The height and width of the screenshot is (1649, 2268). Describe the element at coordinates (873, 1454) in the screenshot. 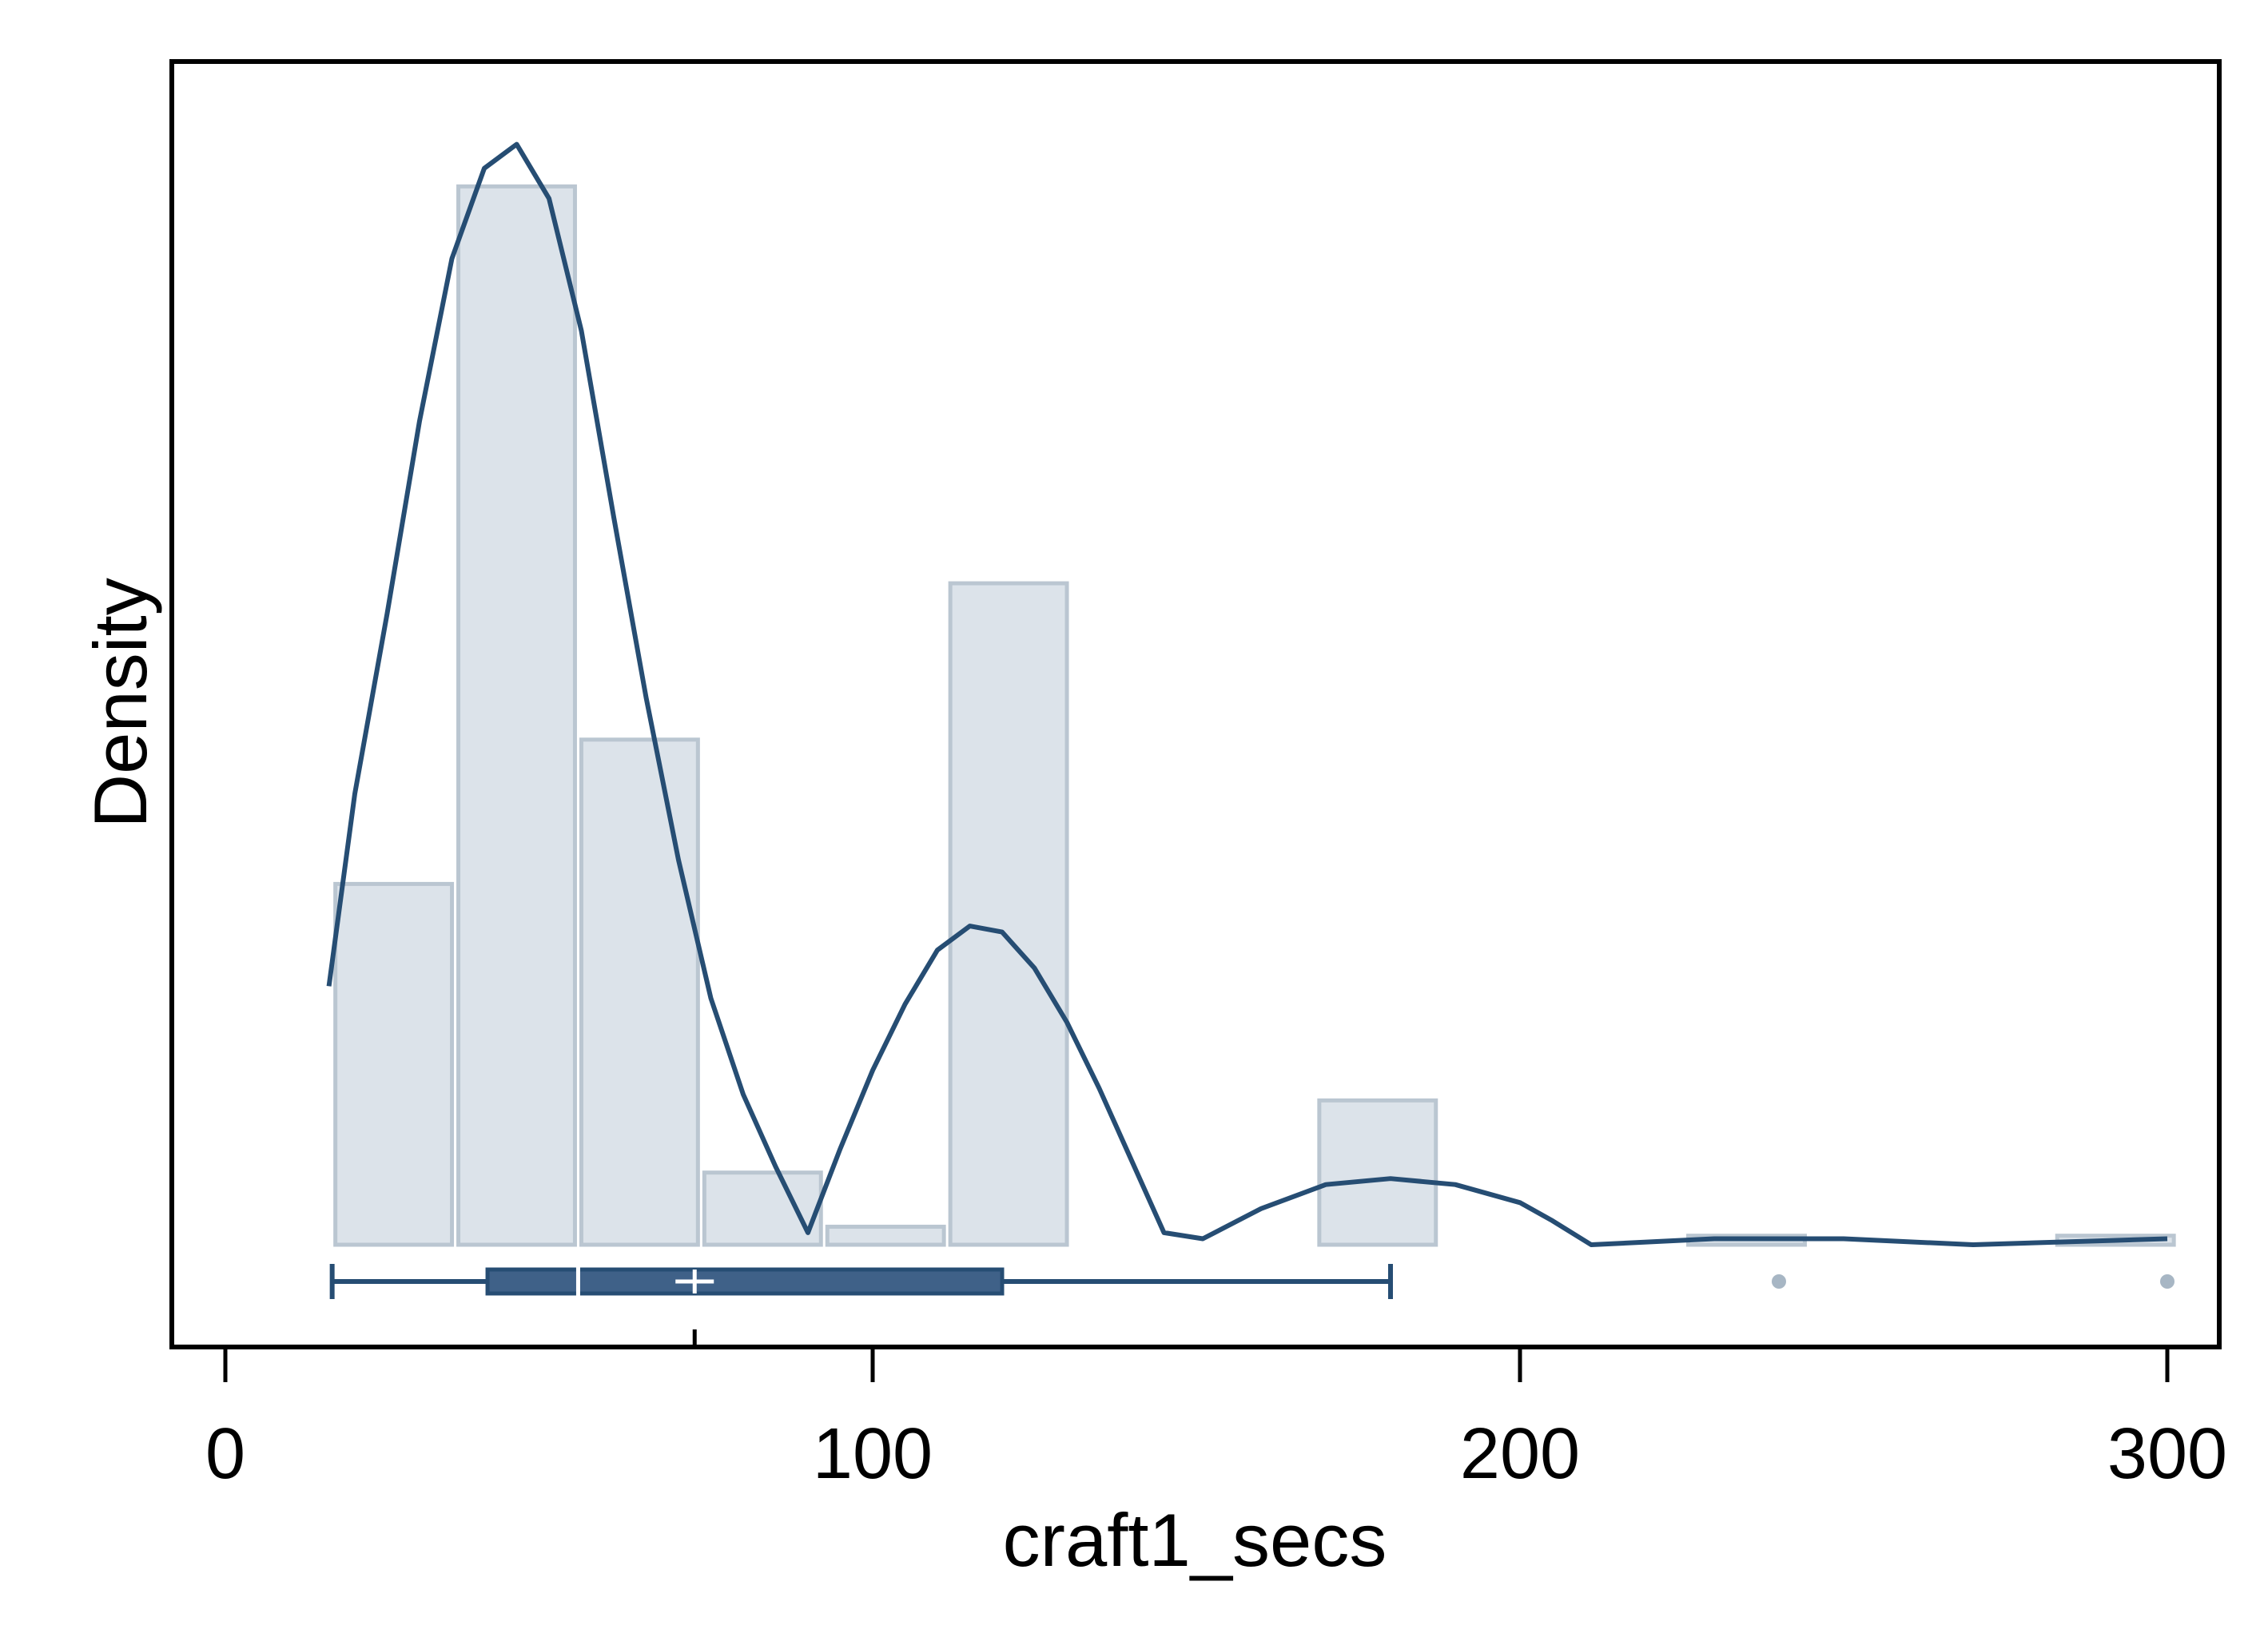

I see `x-tick-label: 100` at that location.